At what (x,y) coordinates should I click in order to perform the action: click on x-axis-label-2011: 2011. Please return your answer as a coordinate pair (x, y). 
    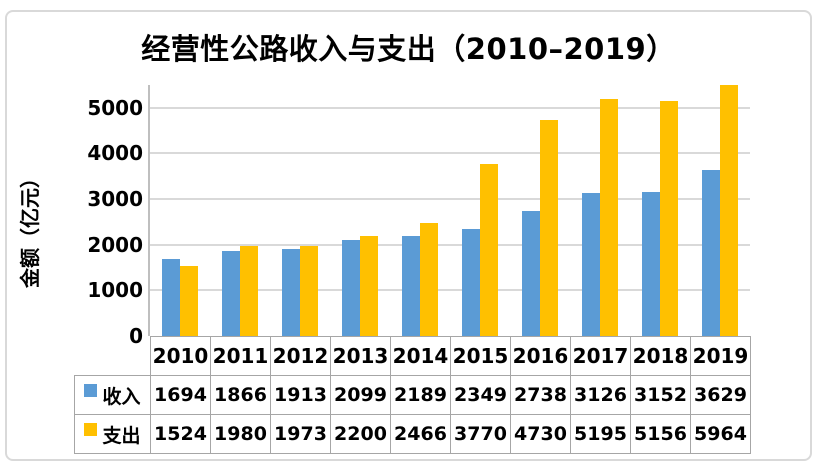
    Looking at the image, I should click on (240, 356).